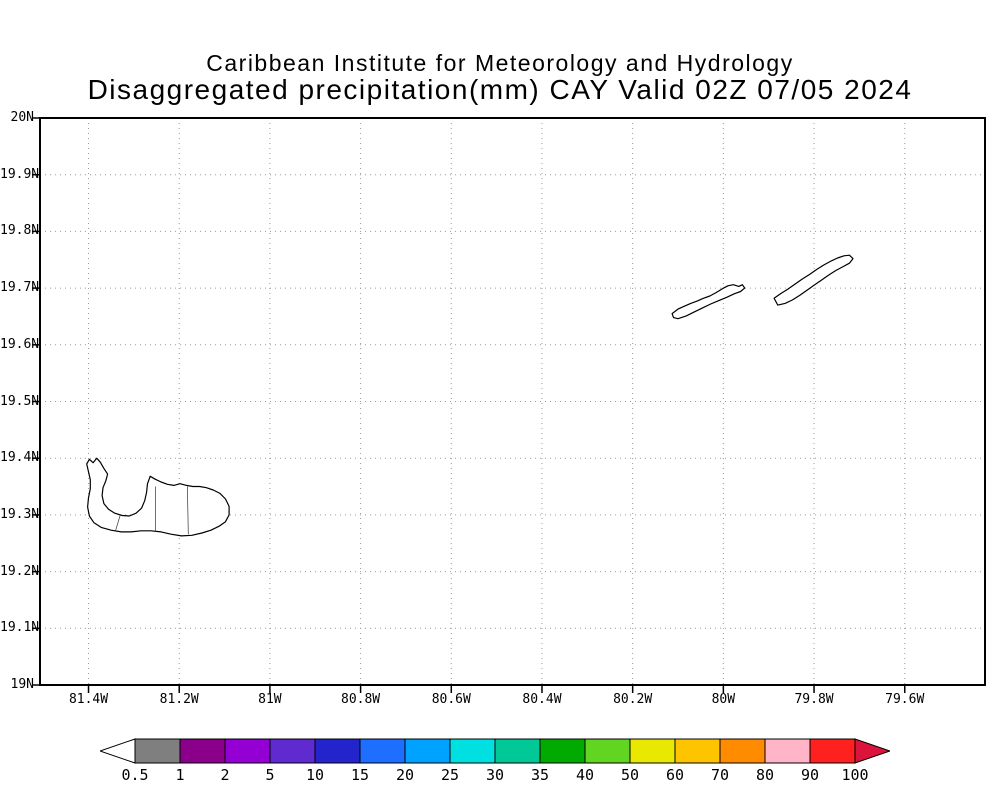 This screenshot has height=800, width=1000. What do you see at coordinates (20, 401) in the screenshot?
I see `y-axis-tick-label: 19.5N` at bounding box center [20, 401].